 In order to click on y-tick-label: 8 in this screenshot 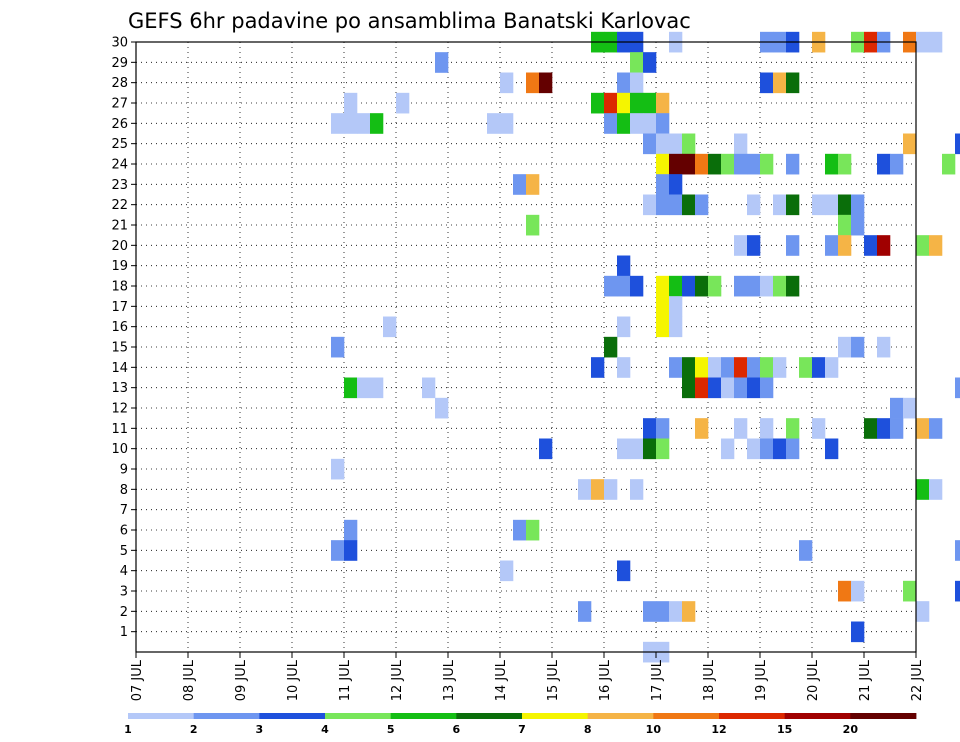, I will do `click(124, 490)`.